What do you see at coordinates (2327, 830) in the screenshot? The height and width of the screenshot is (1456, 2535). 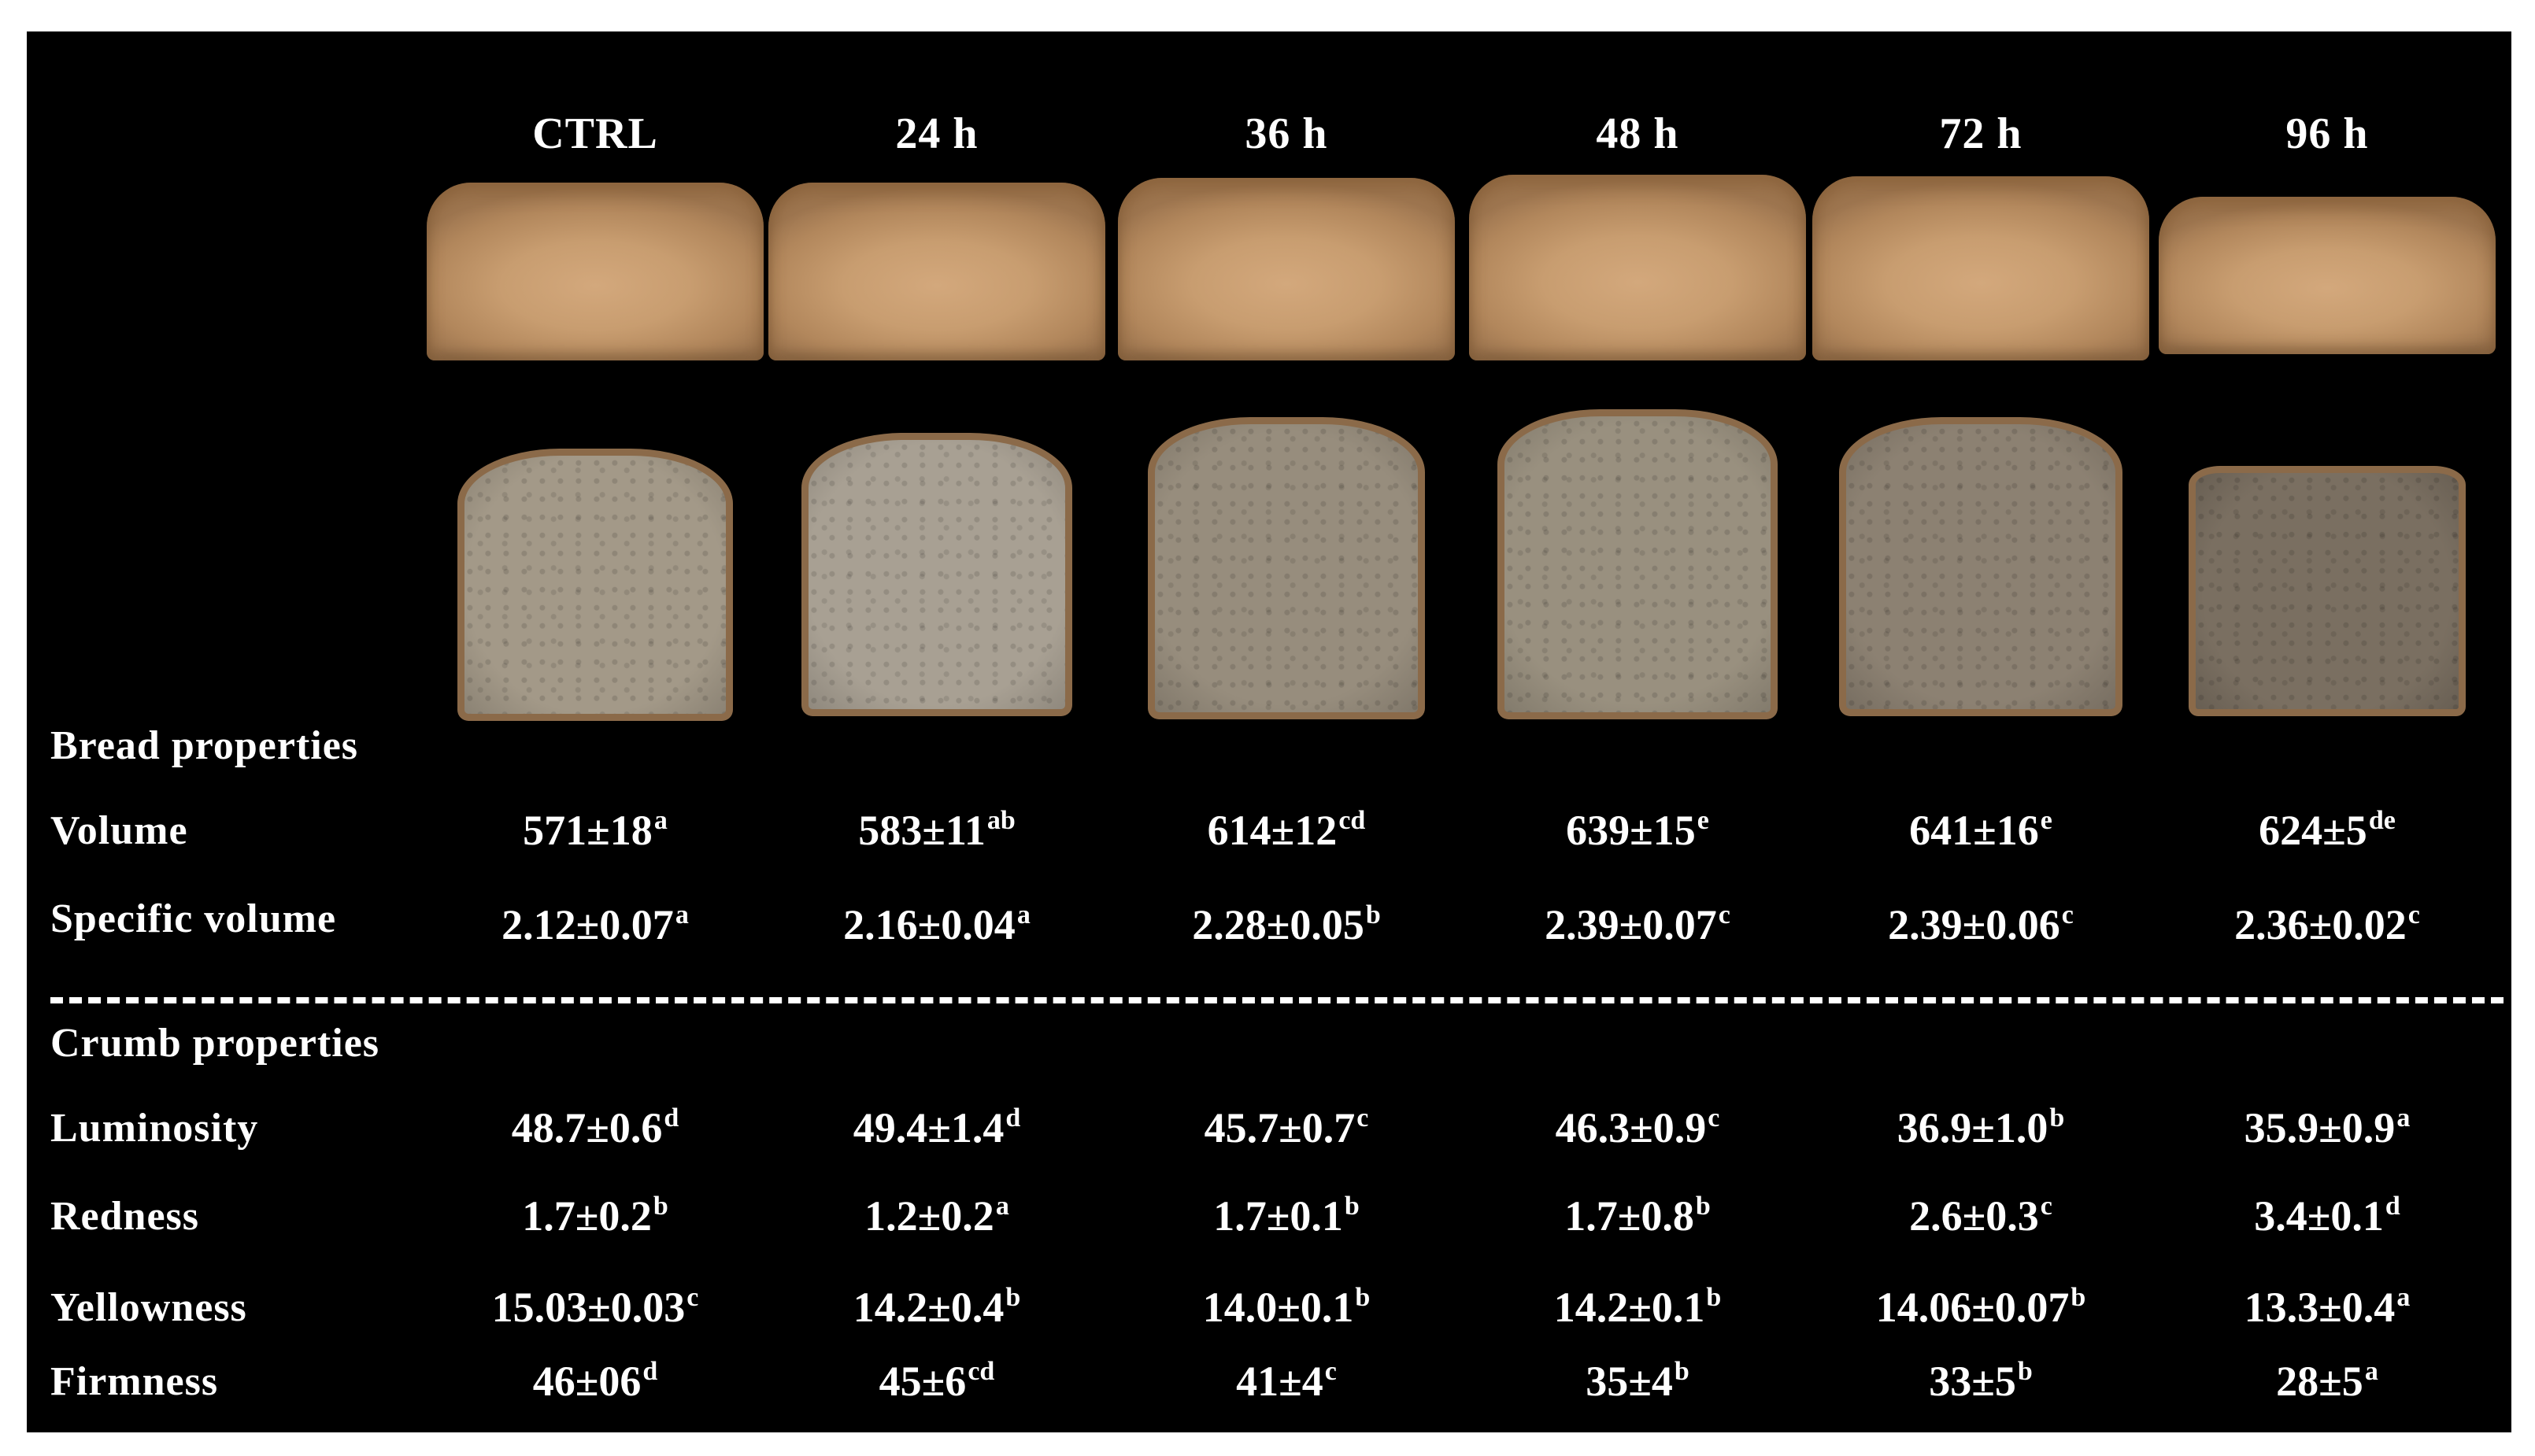 I see `cell-volume-96h: 624±5de` at bounding box center [2327, 830].